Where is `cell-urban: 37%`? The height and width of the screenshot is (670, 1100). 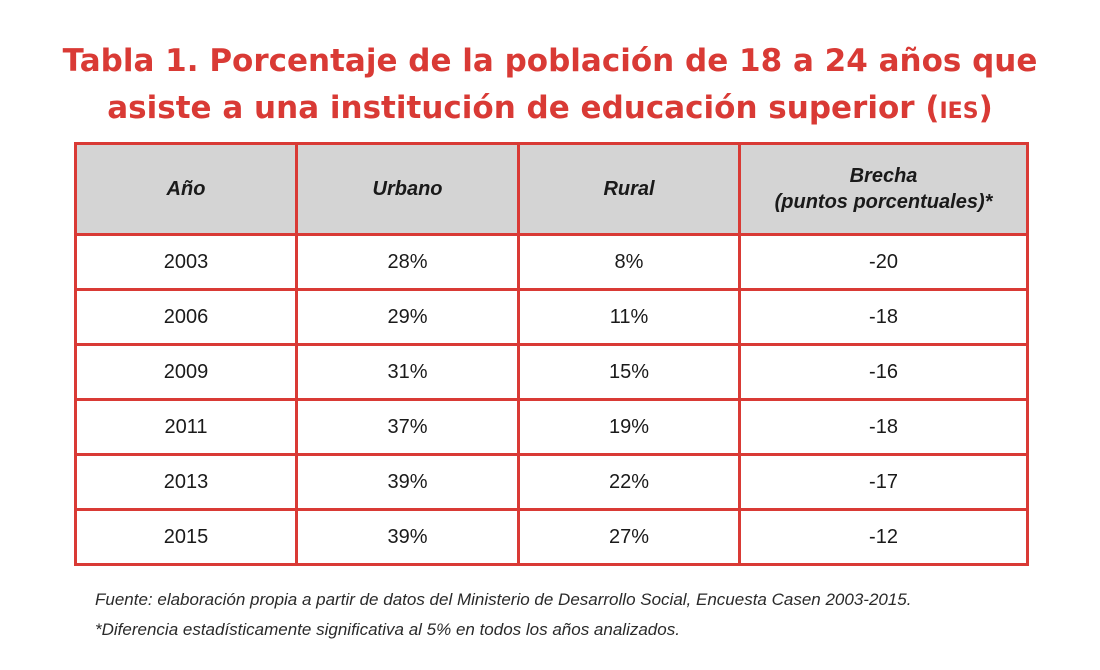
cell-urban: 37% is located at coordinates (407, 427).